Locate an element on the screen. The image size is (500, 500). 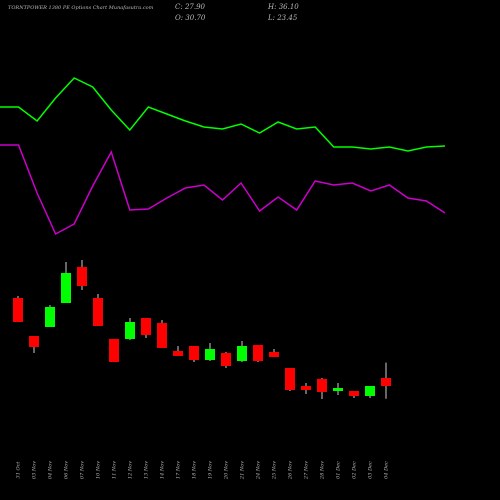
x-tick-label: 24 Nov is located at coordinates (259, 470).